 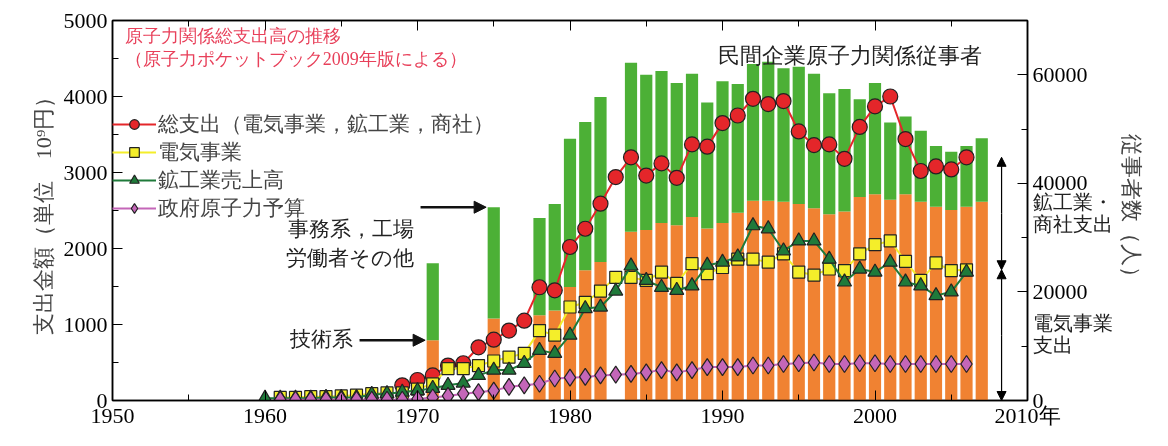 I want to click on y-axis-title: 支出金額（単位 10⁹円）, so click(x=43, y=210).